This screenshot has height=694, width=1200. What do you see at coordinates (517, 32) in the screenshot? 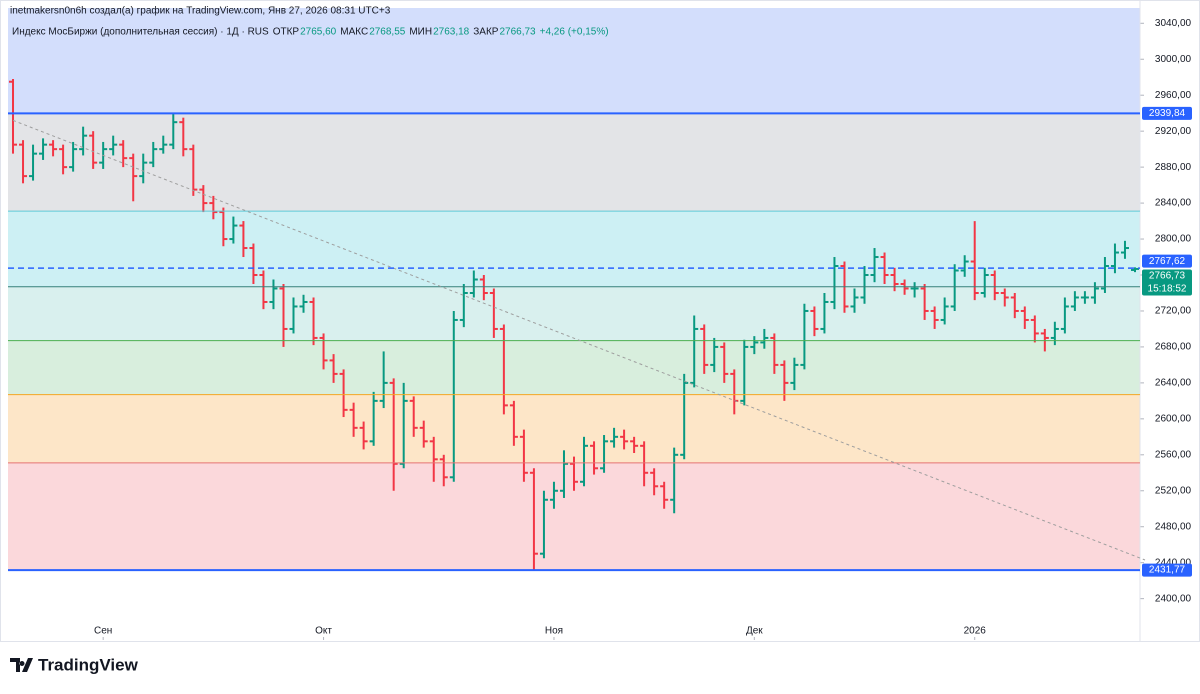
I see `legend-value: 2766,73` at bounding box center [517, 32].